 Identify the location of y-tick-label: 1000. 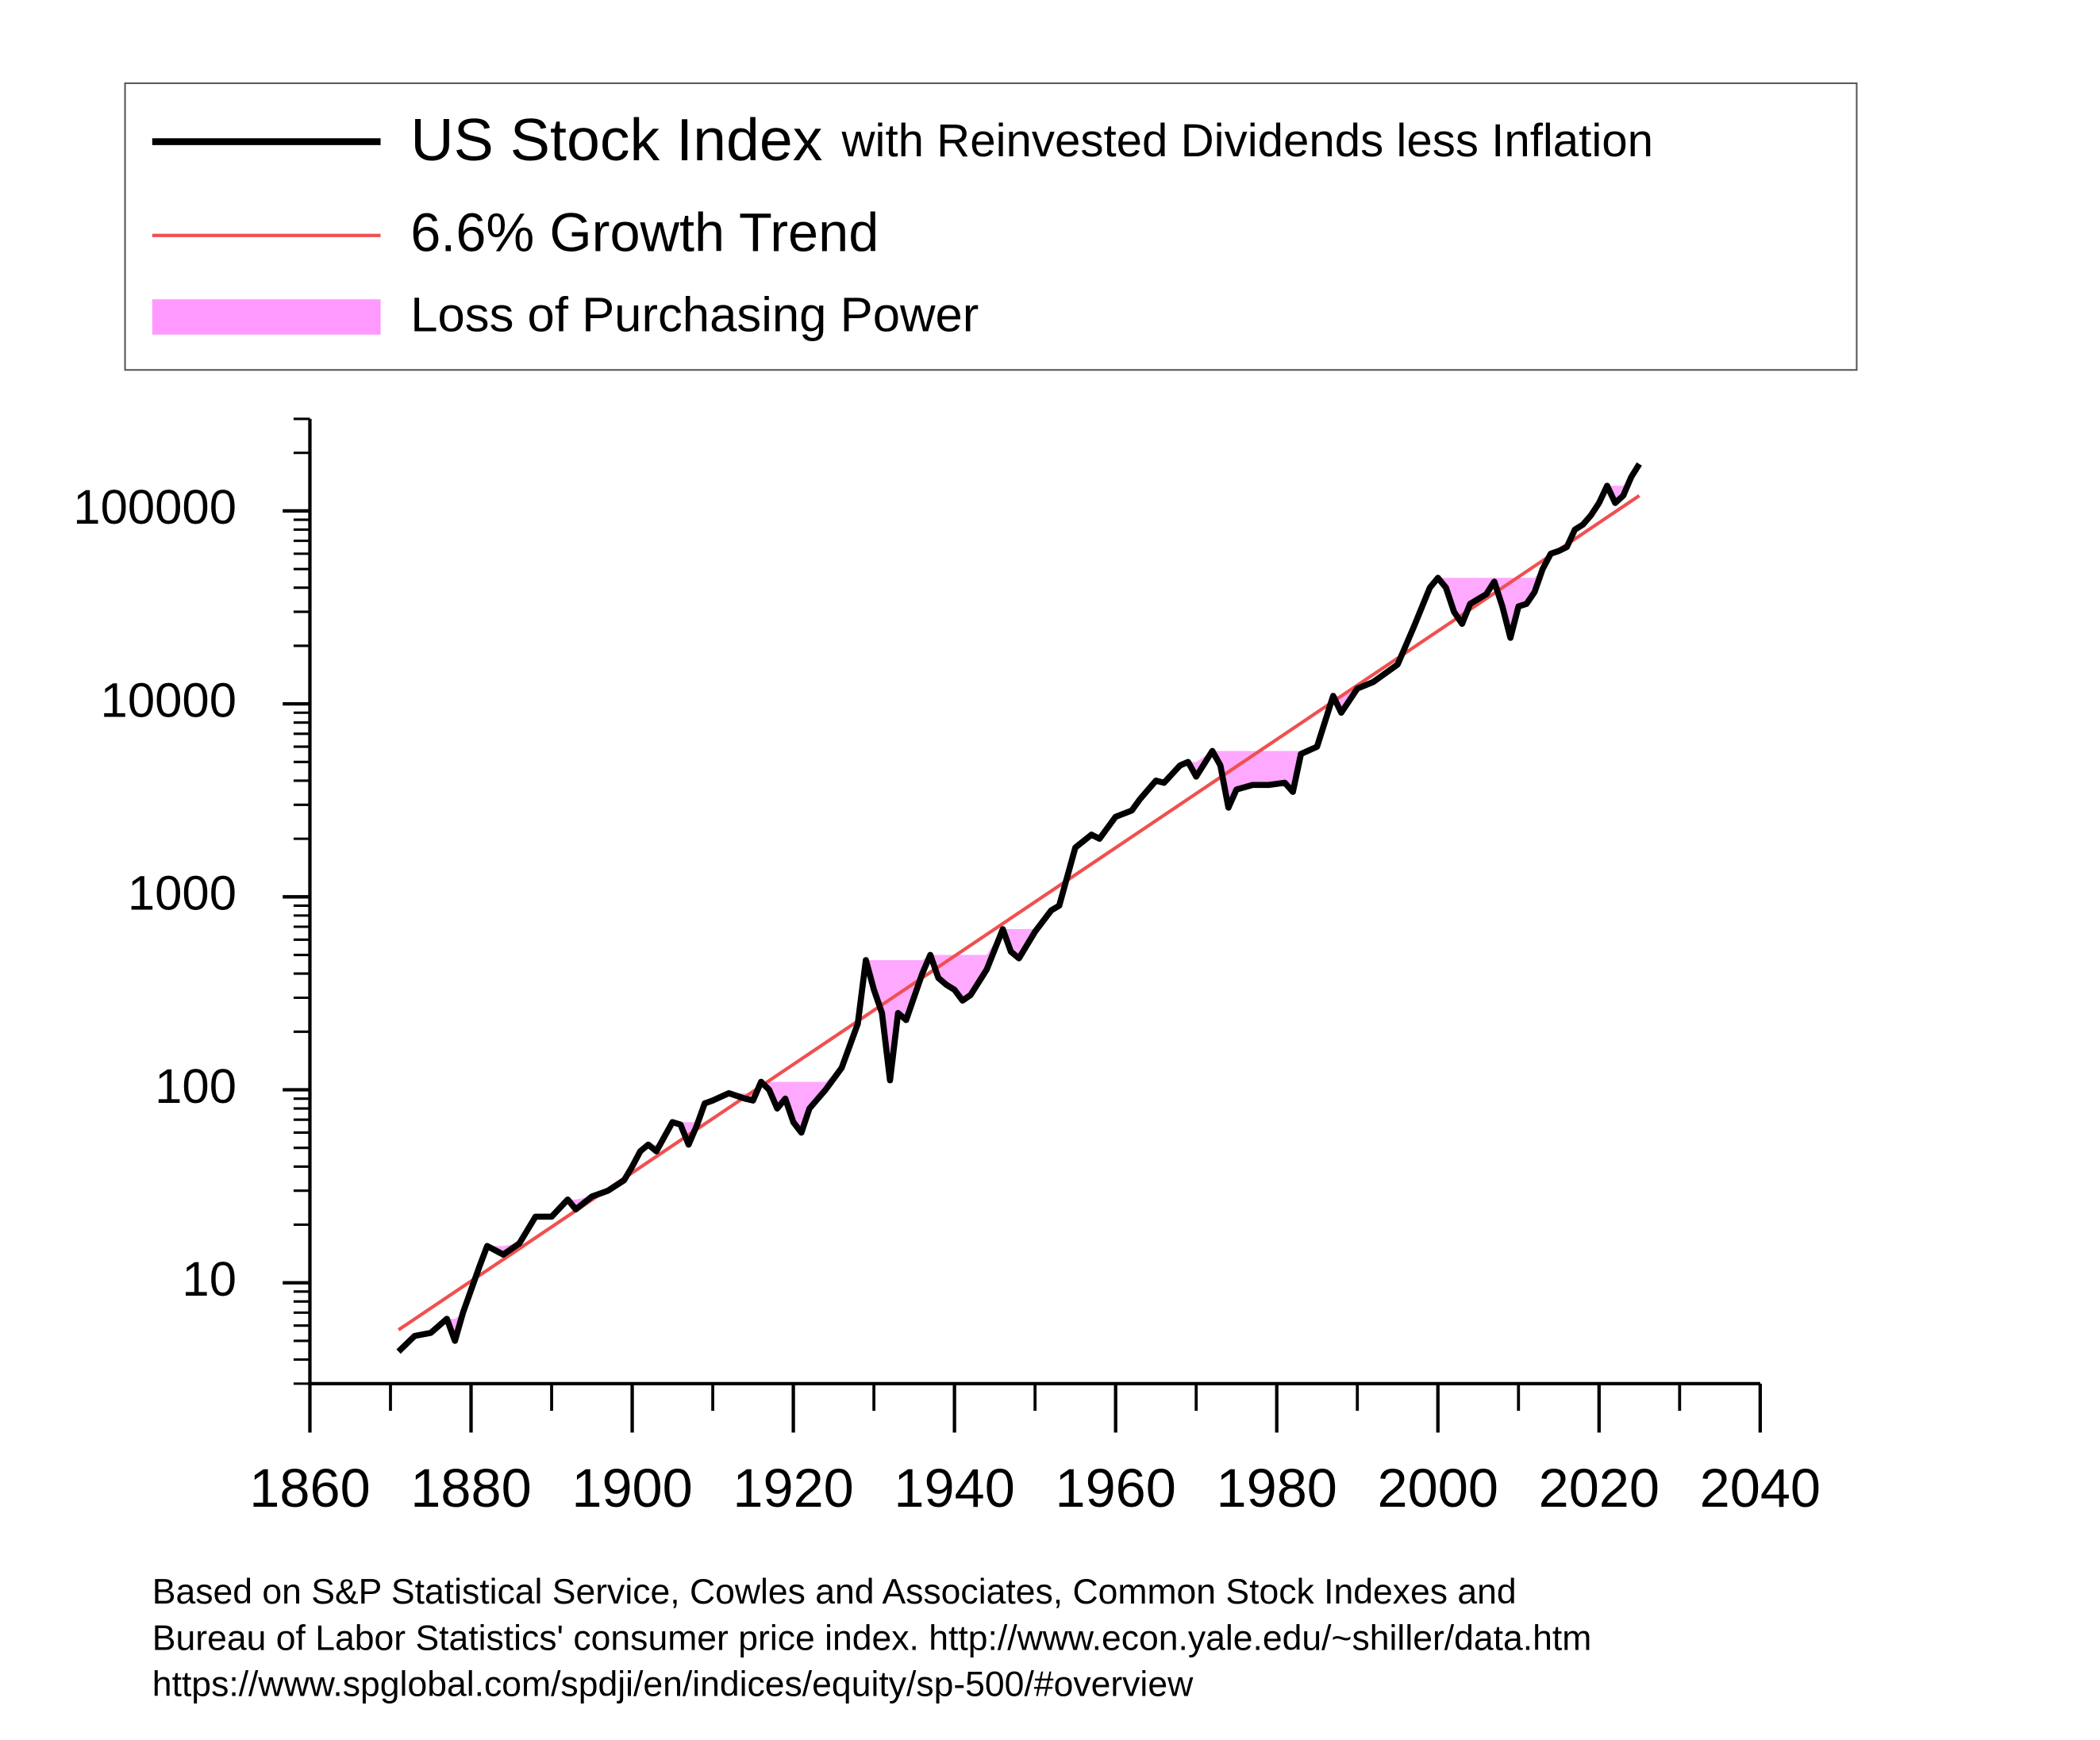
(182, 893).